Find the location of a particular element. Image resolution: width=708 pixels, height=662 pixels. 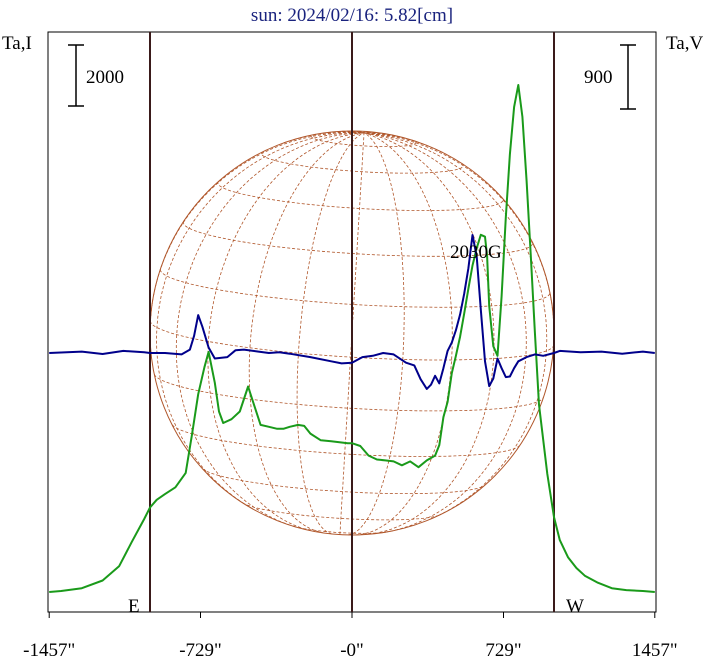

right-scale-bar: 900 is located at coordinates (610, 77).